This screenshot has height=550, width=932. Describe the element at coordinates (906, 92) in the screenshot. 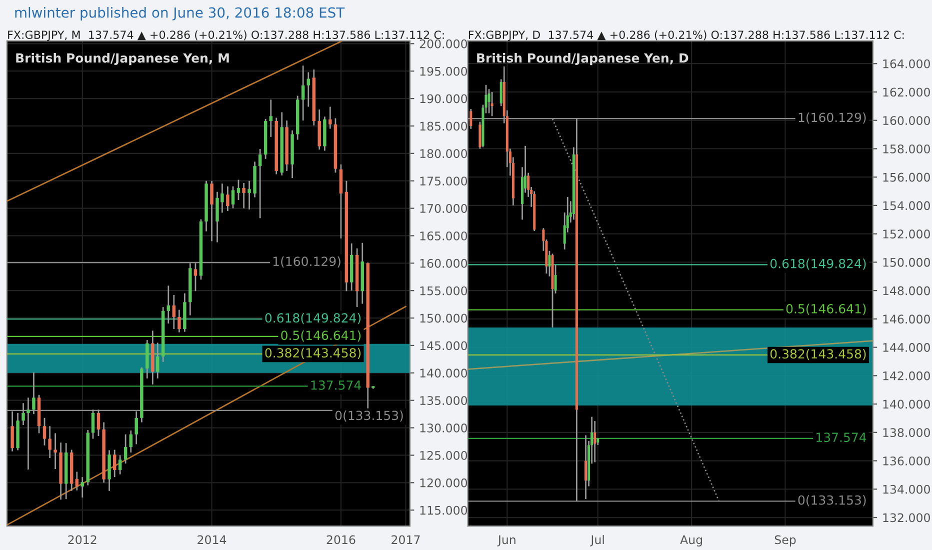

I see `y-tick-label: 162.000` at that location.